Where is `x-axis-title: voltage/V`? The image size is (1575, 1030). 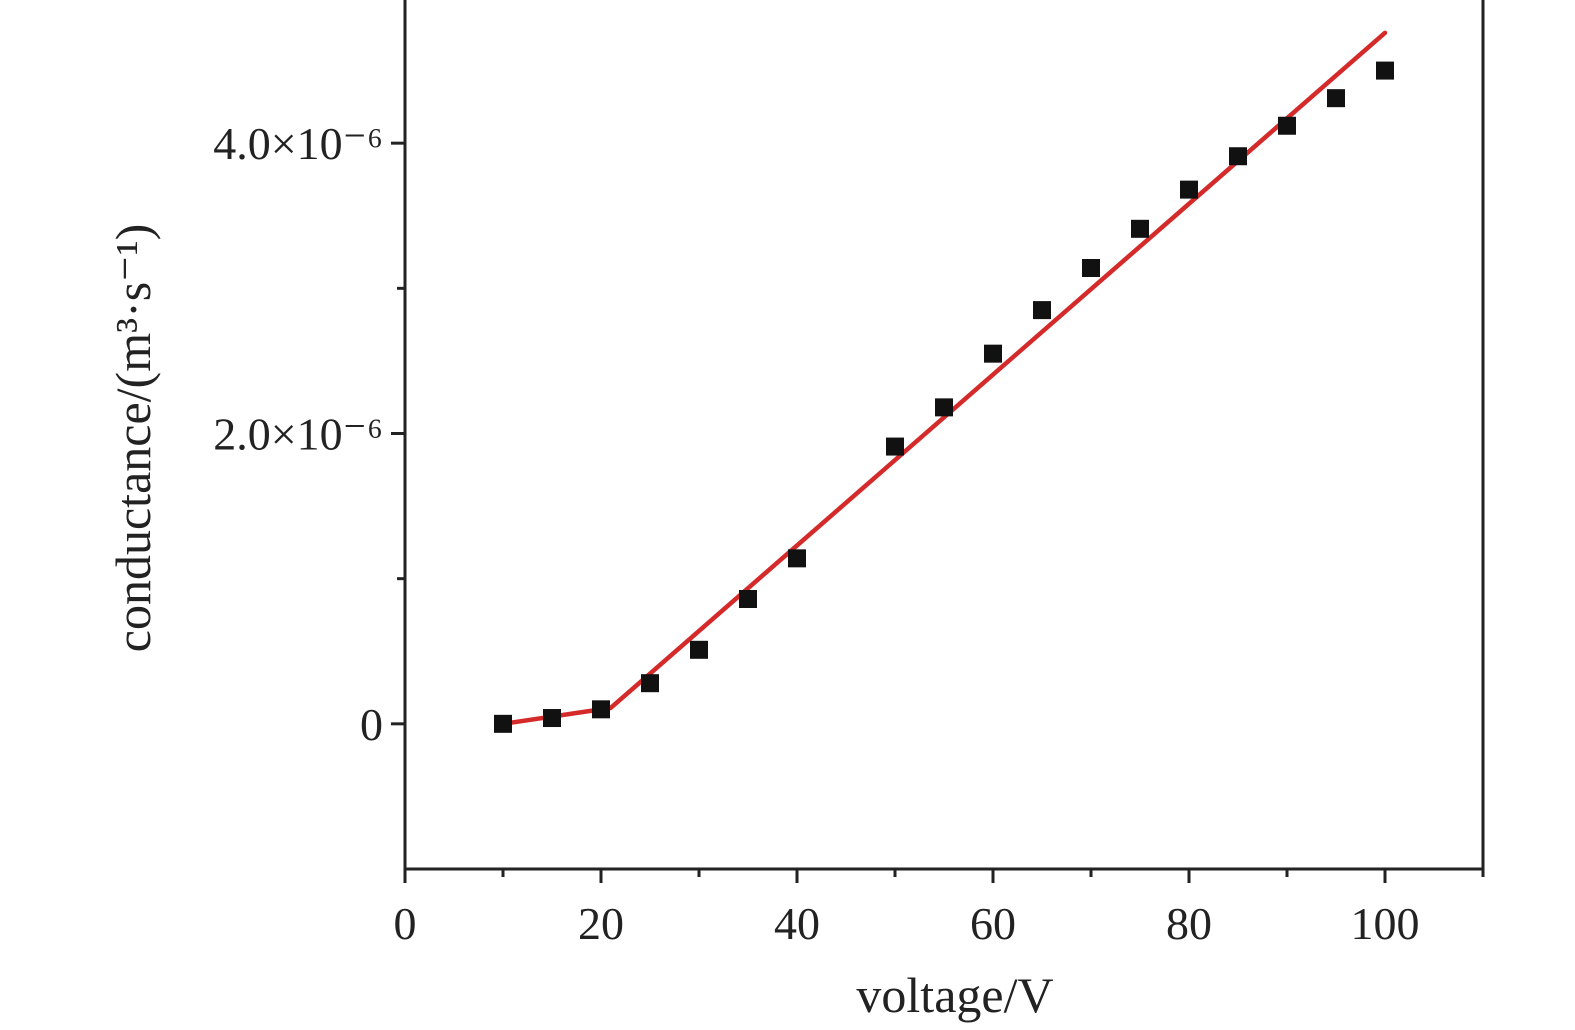
x-axis-title: voltage/V is located at coordinates (954, 995).